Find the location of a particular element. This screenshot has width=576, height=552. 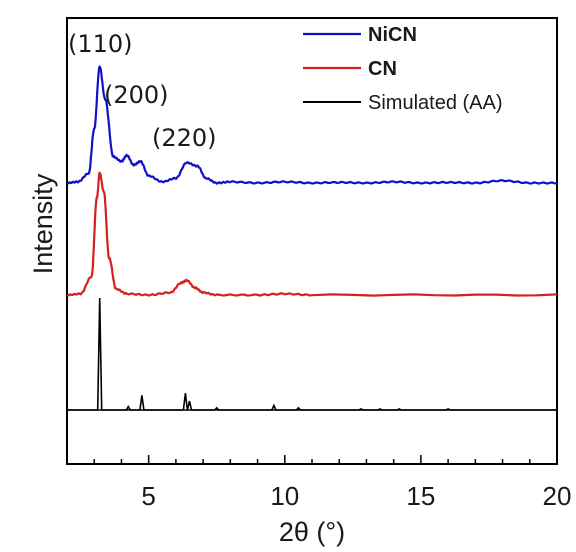

legend-label-simulated: Simulated (AA) is located at coordinates (435, 103).